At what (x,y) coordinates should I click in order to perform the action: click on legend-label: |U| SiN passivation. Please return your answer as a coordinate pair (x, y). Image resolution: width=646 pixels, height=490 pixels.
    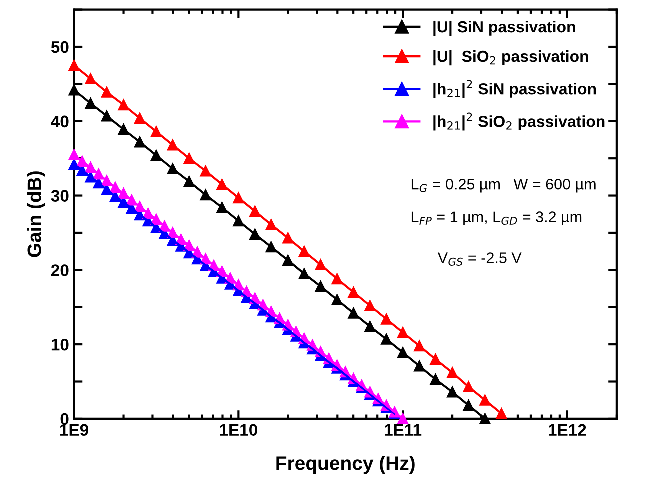
    Looking at the image, I should click on (505, 28).